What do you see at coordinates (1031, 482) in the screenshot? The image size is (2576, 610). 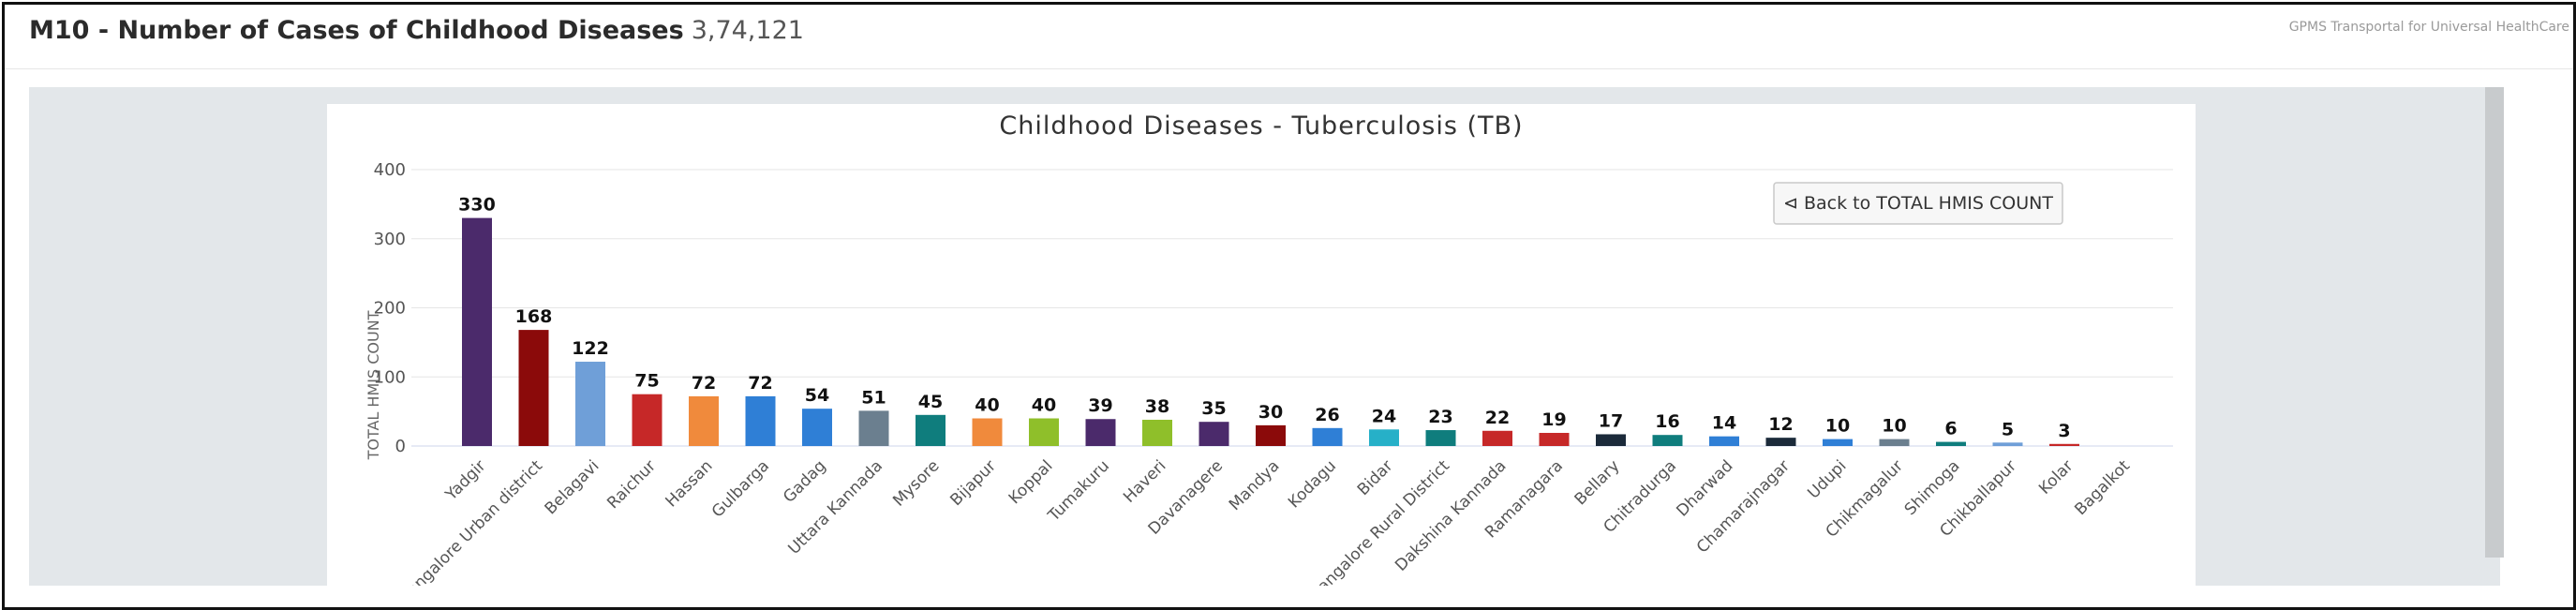 I see `x-tick-label: Koppal` at bounding box center [1031, 482].